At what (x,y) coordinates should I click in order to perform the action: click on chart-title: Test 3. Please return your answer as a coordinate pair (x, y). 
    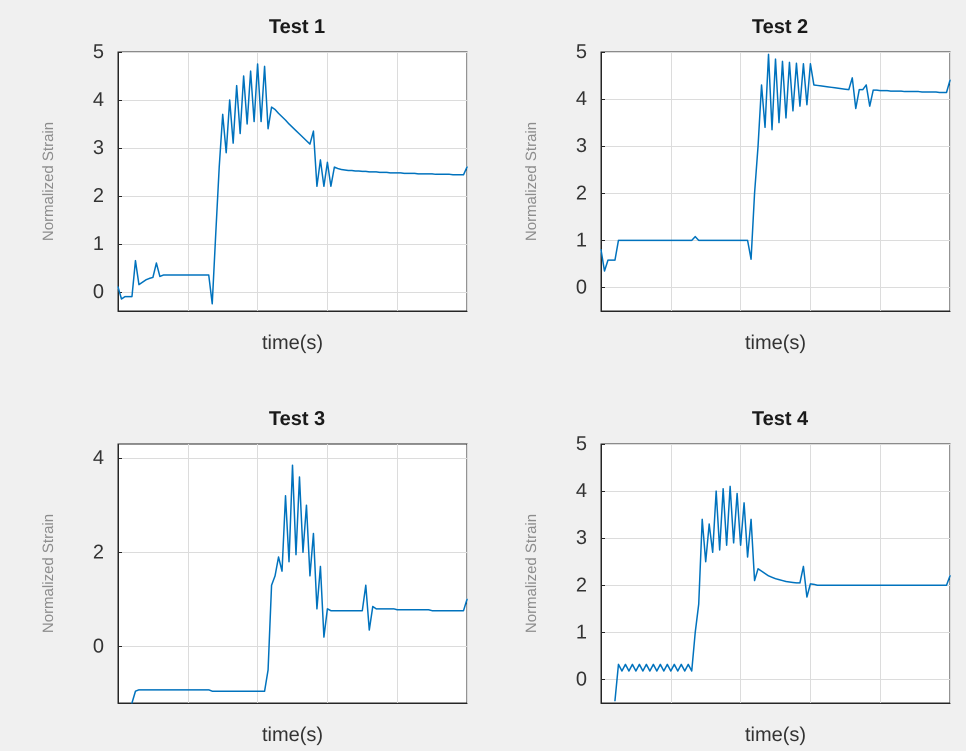
    Looking at the image, I should click on (297, 419).